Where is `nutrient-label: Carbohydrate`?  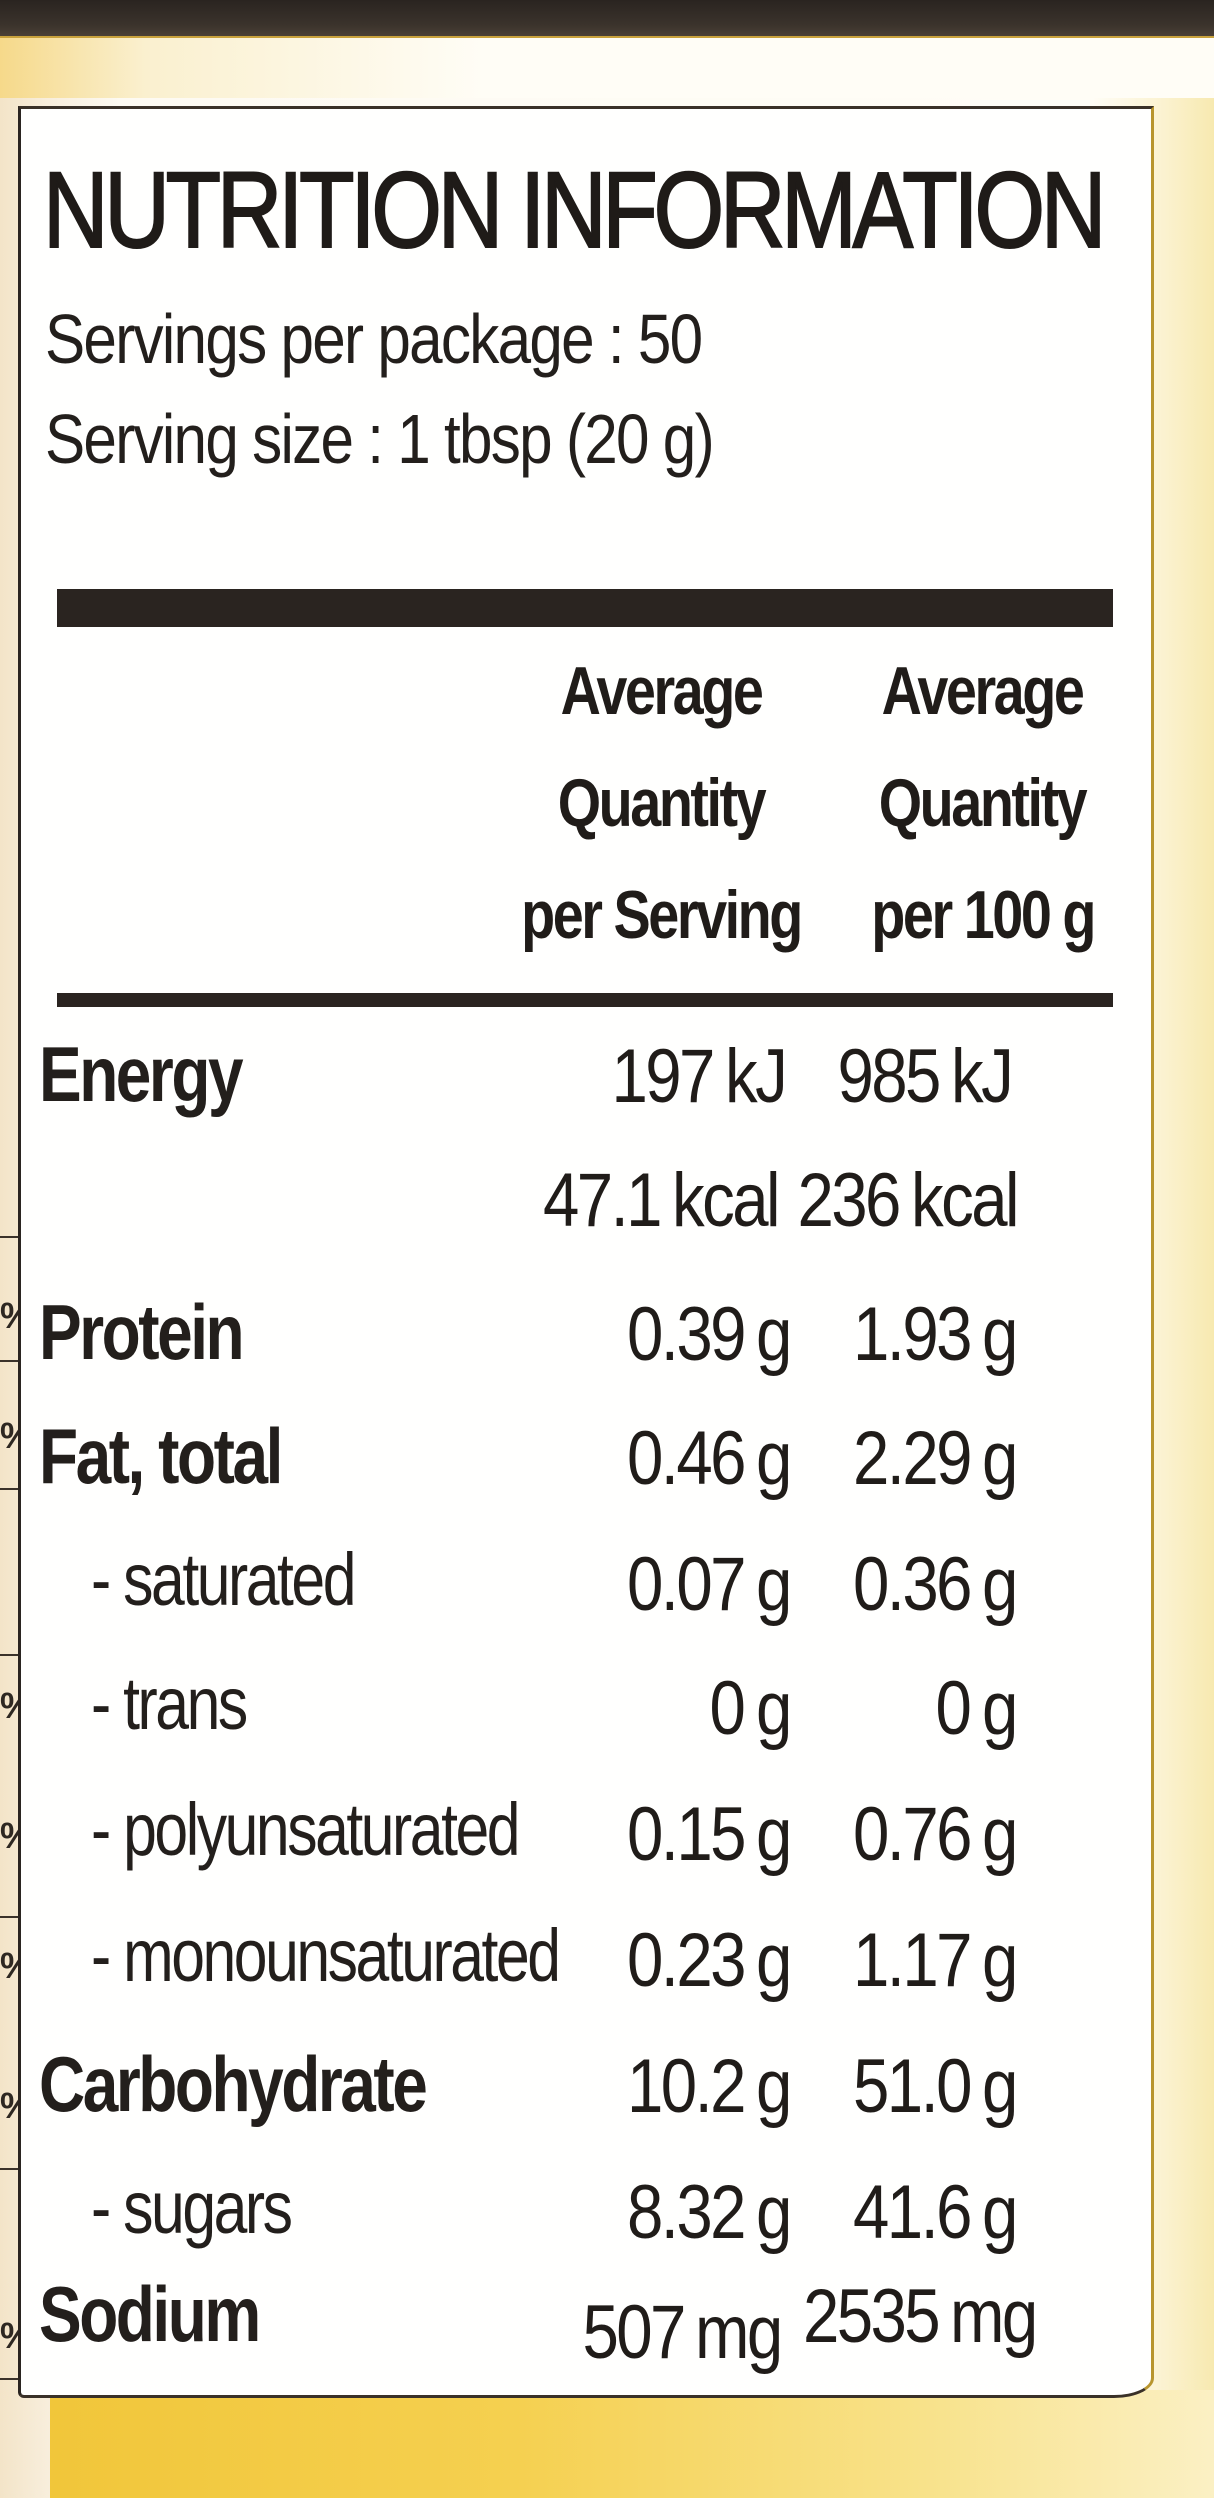 nutrient-label: Carbohydrate is located at coordinates (233, 2084).